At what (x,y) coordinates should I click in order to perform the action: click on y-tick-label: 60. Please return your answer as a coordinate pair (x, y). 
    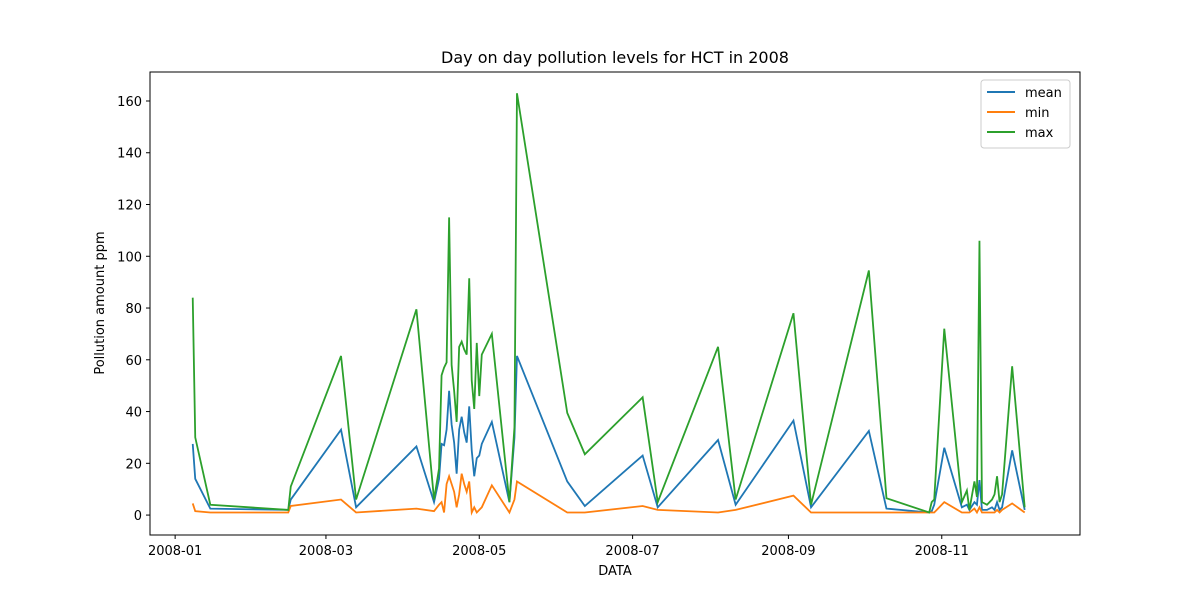
    Looking at the image, I should click on (133, 361).